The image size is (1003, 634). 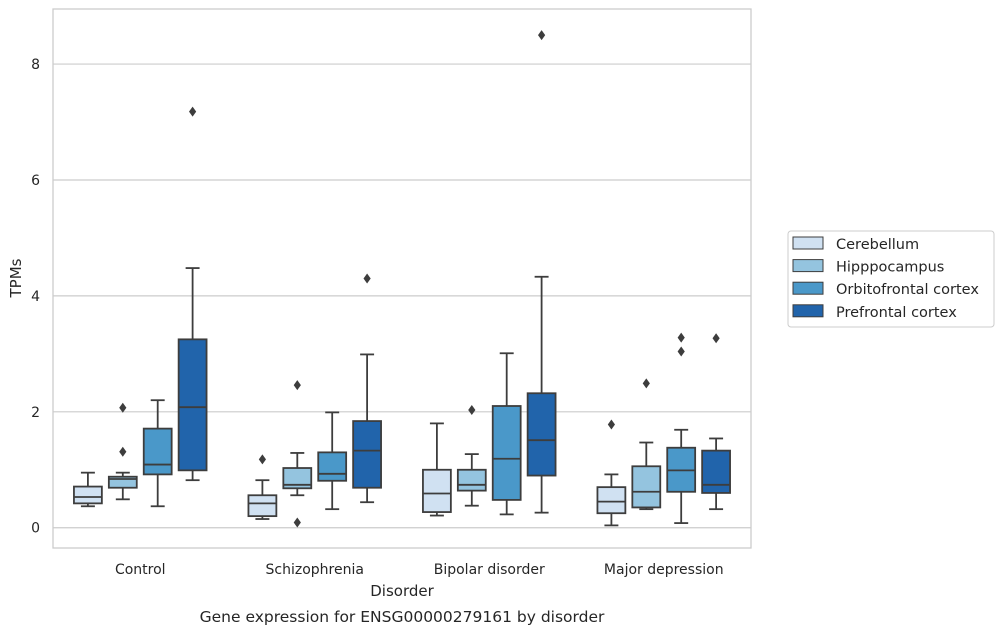 What do you see at coordinates (664, 570) in the screenshot?
I see `x-tick-label: Major depression` at bounding box center [664, 570].